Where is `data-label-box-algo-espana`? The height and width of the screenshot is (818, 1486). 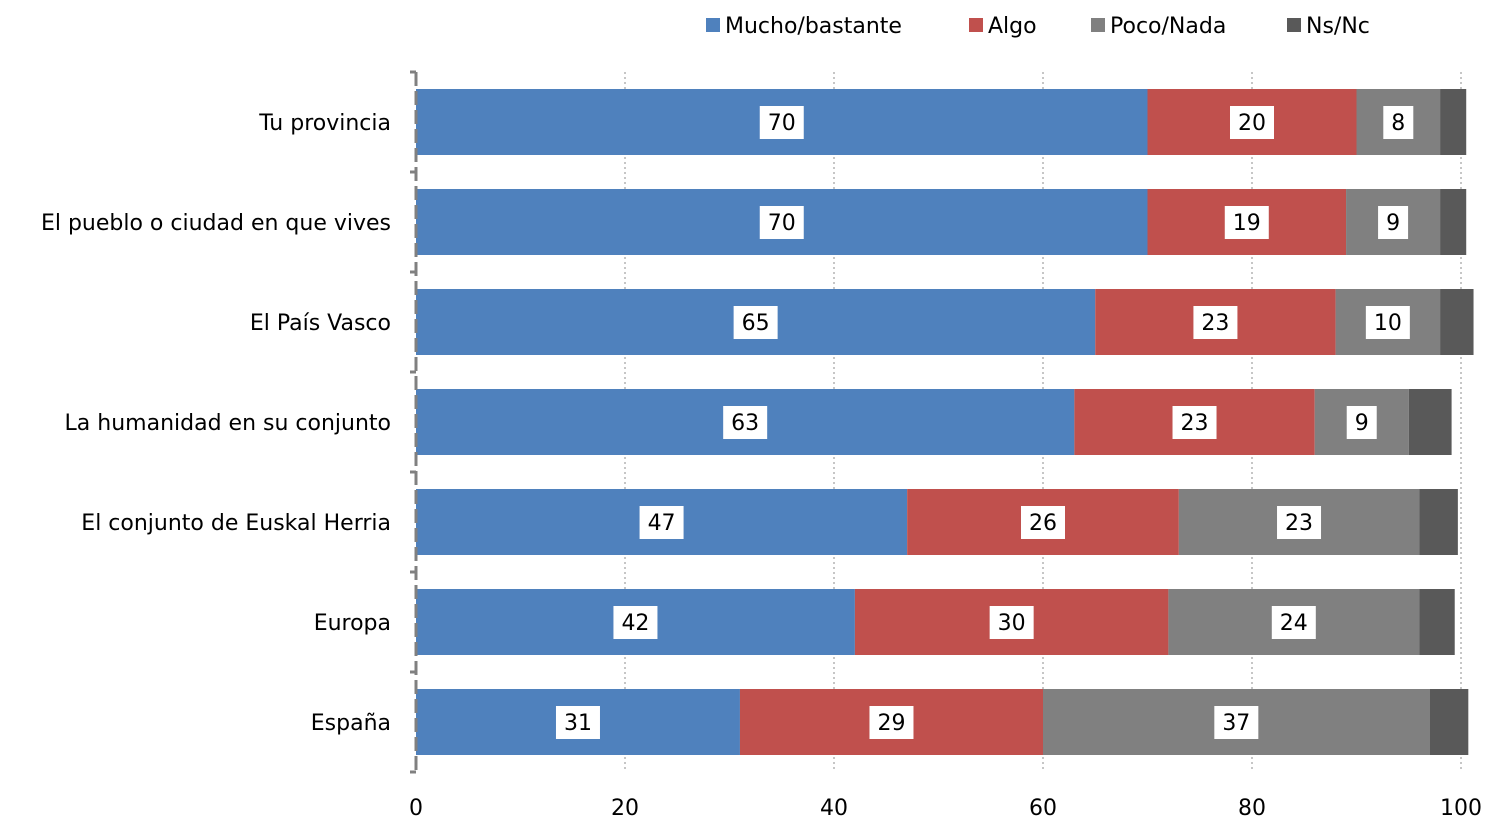 data-label-box-algo-espana is located at coordinates (891, 722).